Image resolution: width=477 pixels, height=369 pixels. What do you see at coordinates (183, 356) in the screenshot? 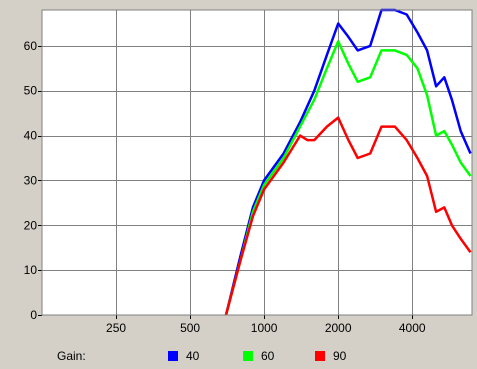
I see `legend-item-40: 40` at bounding box center [183, 356].